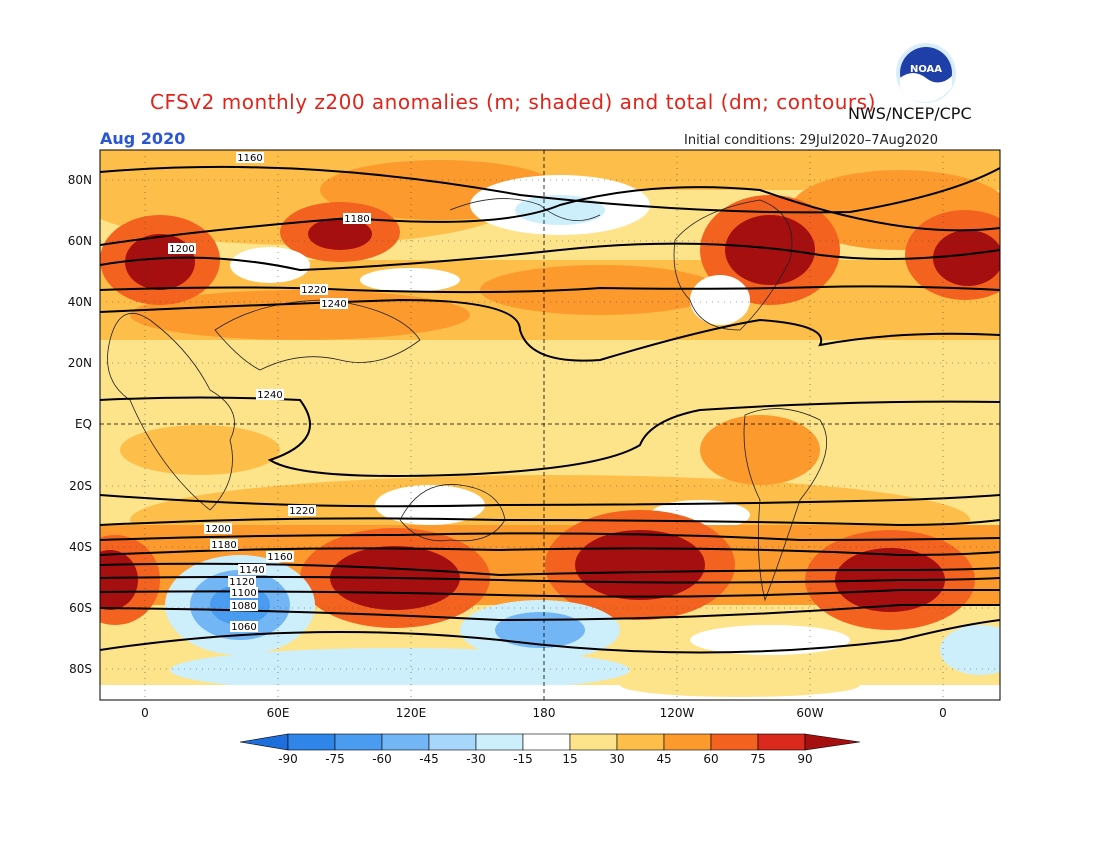 The height and width of the screenshot is (850, 1100). I want to click on contour-label: 1080, so click(244, 606).